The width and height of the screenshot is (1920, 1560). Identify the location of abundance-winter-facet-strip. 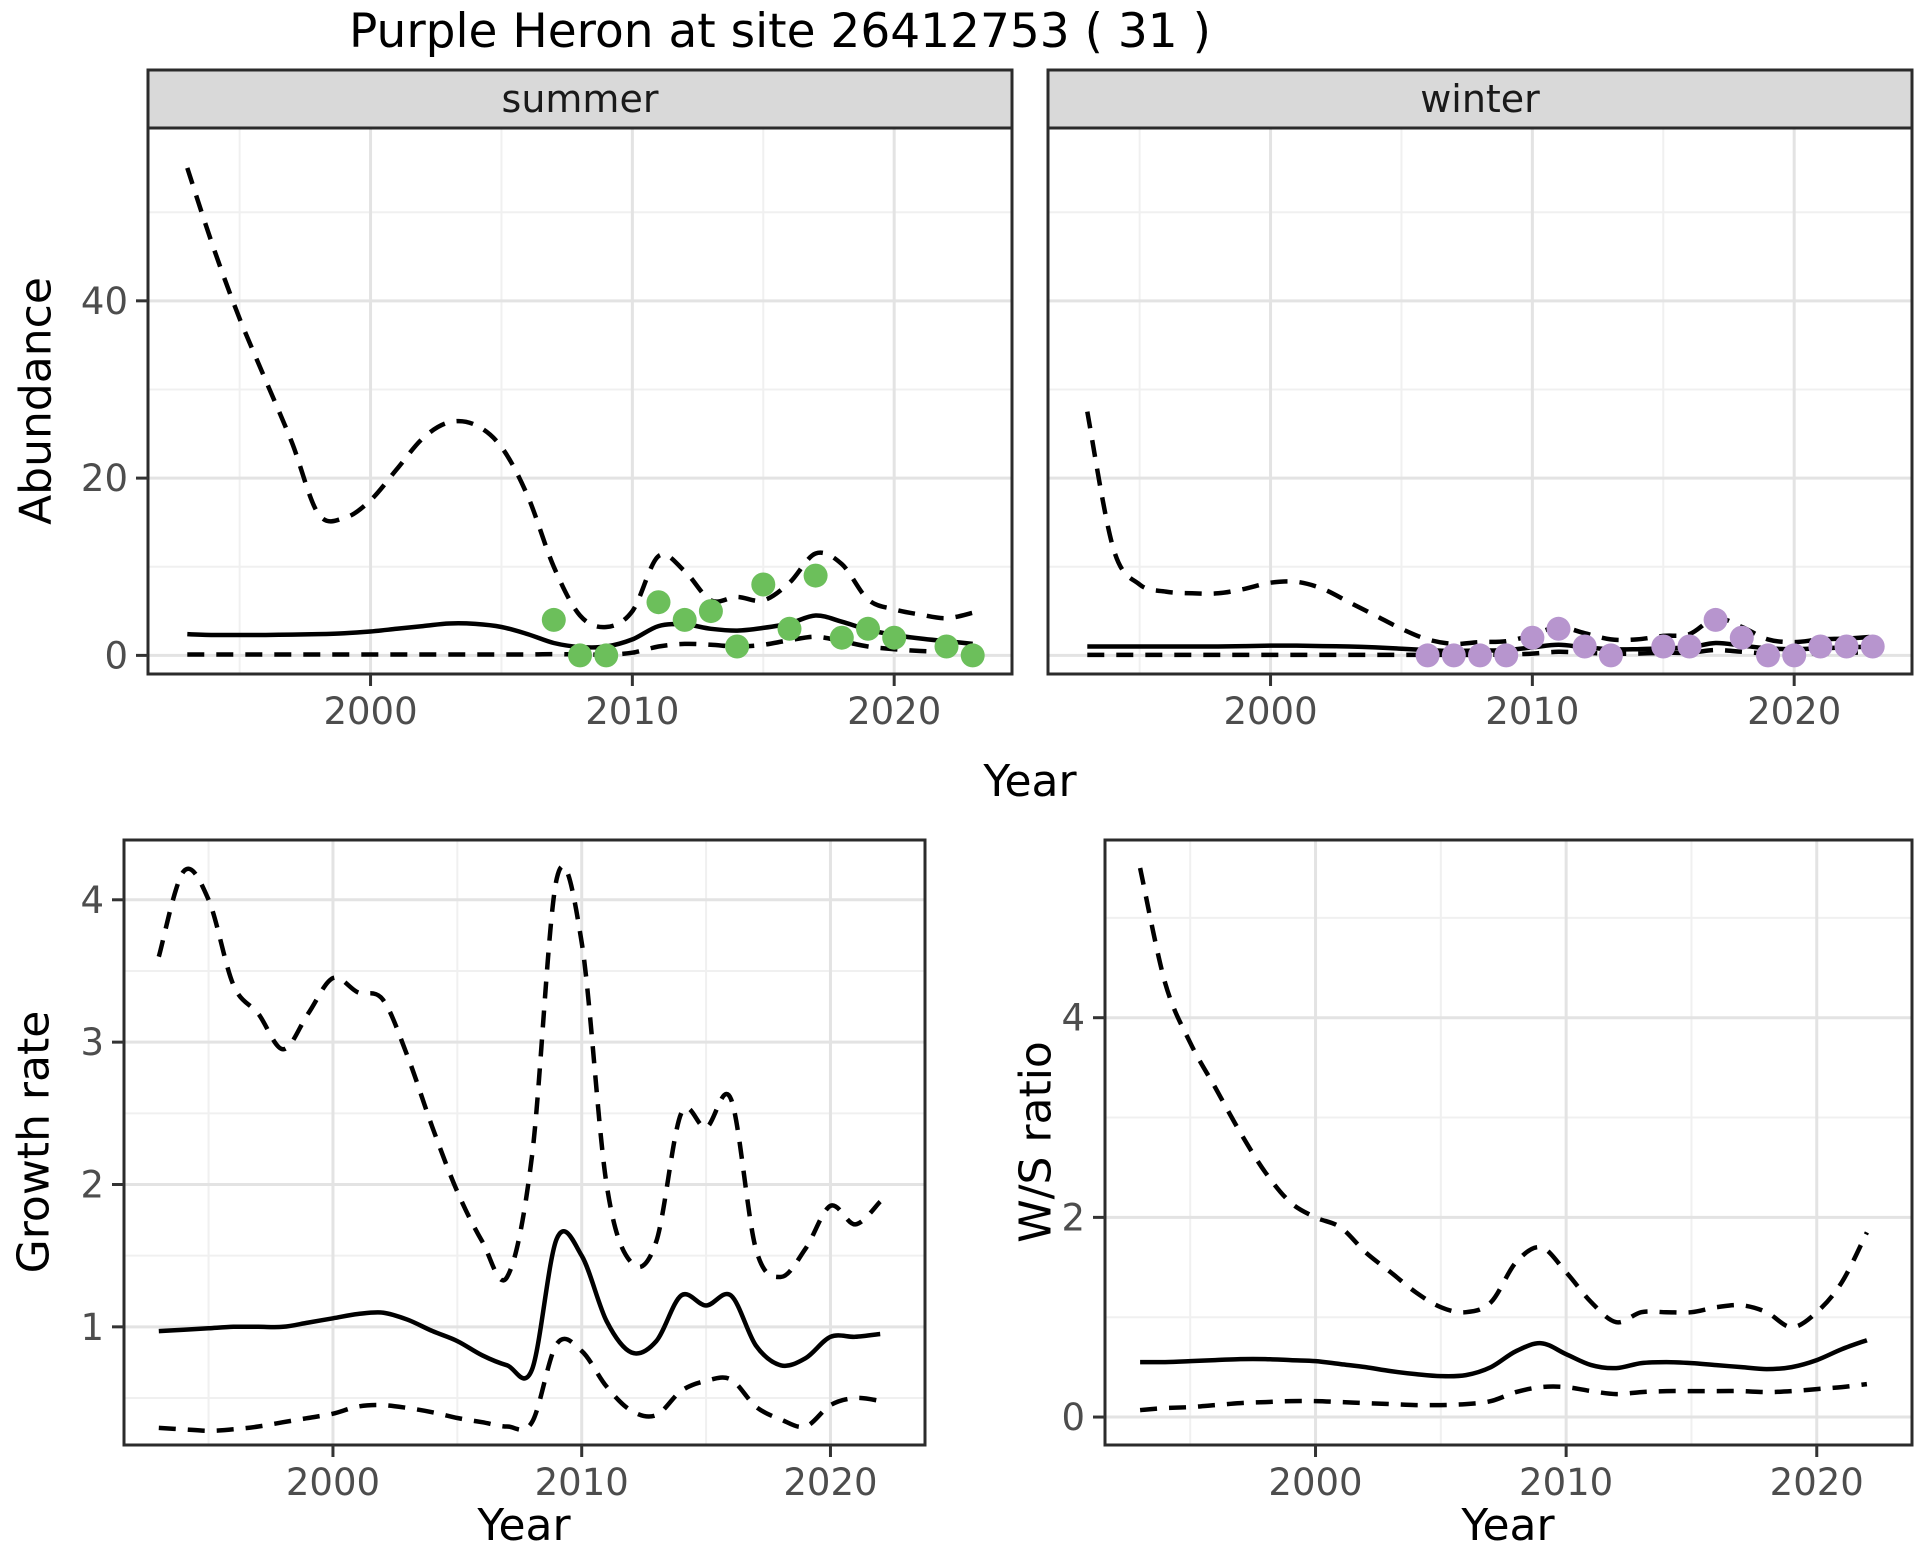
(1480, 99).